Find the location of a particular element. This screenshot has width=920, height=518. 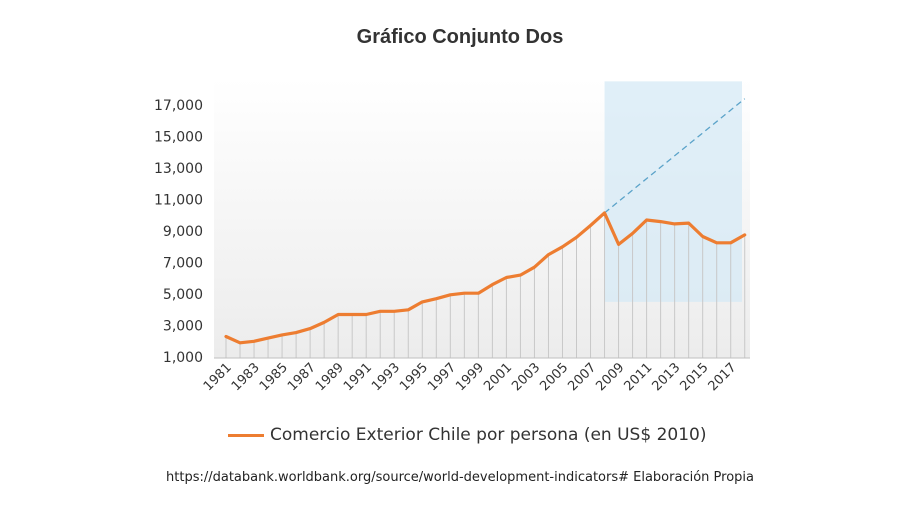

x-tick-label: 1993 is located at coordinates (386, 377).